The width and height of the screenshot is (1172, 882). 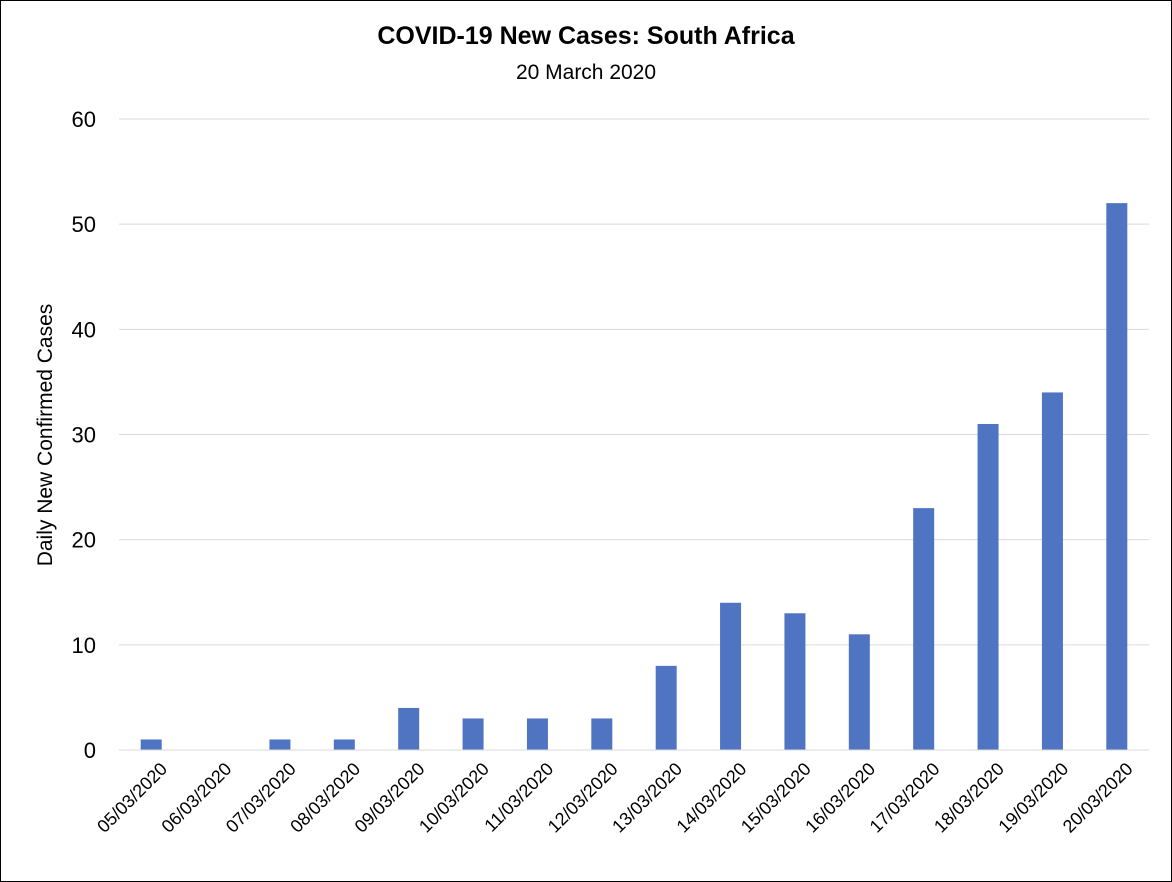 What do you see at coordinates (84, 119) in the screenshot?
I see `y-tick-label: 60` at bounding box center [84, 119].